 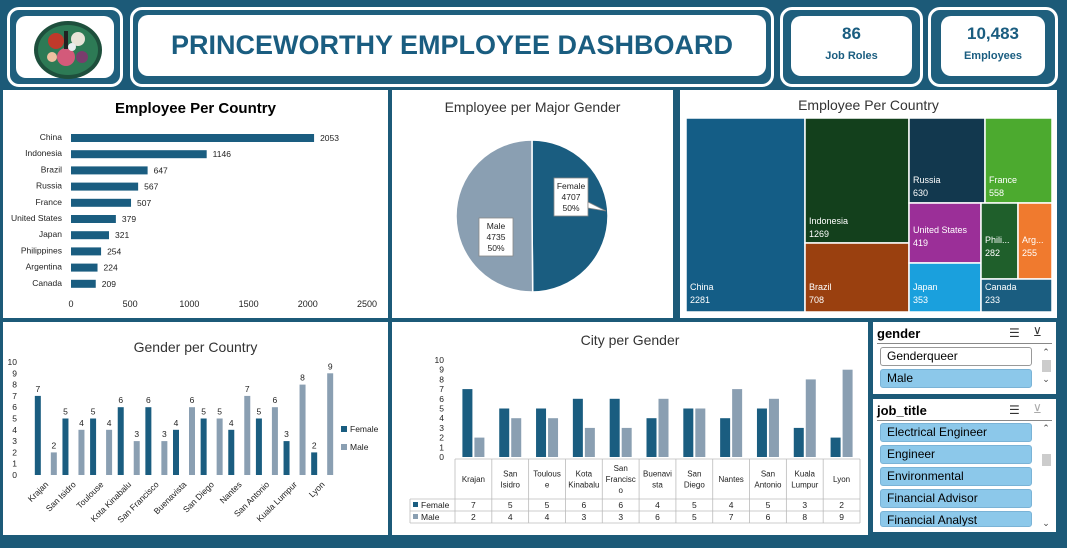 What do you see at coordinates (510, 485) in the screenshot?
I see `category-label: Isidro` at bounding box center [510, 485].